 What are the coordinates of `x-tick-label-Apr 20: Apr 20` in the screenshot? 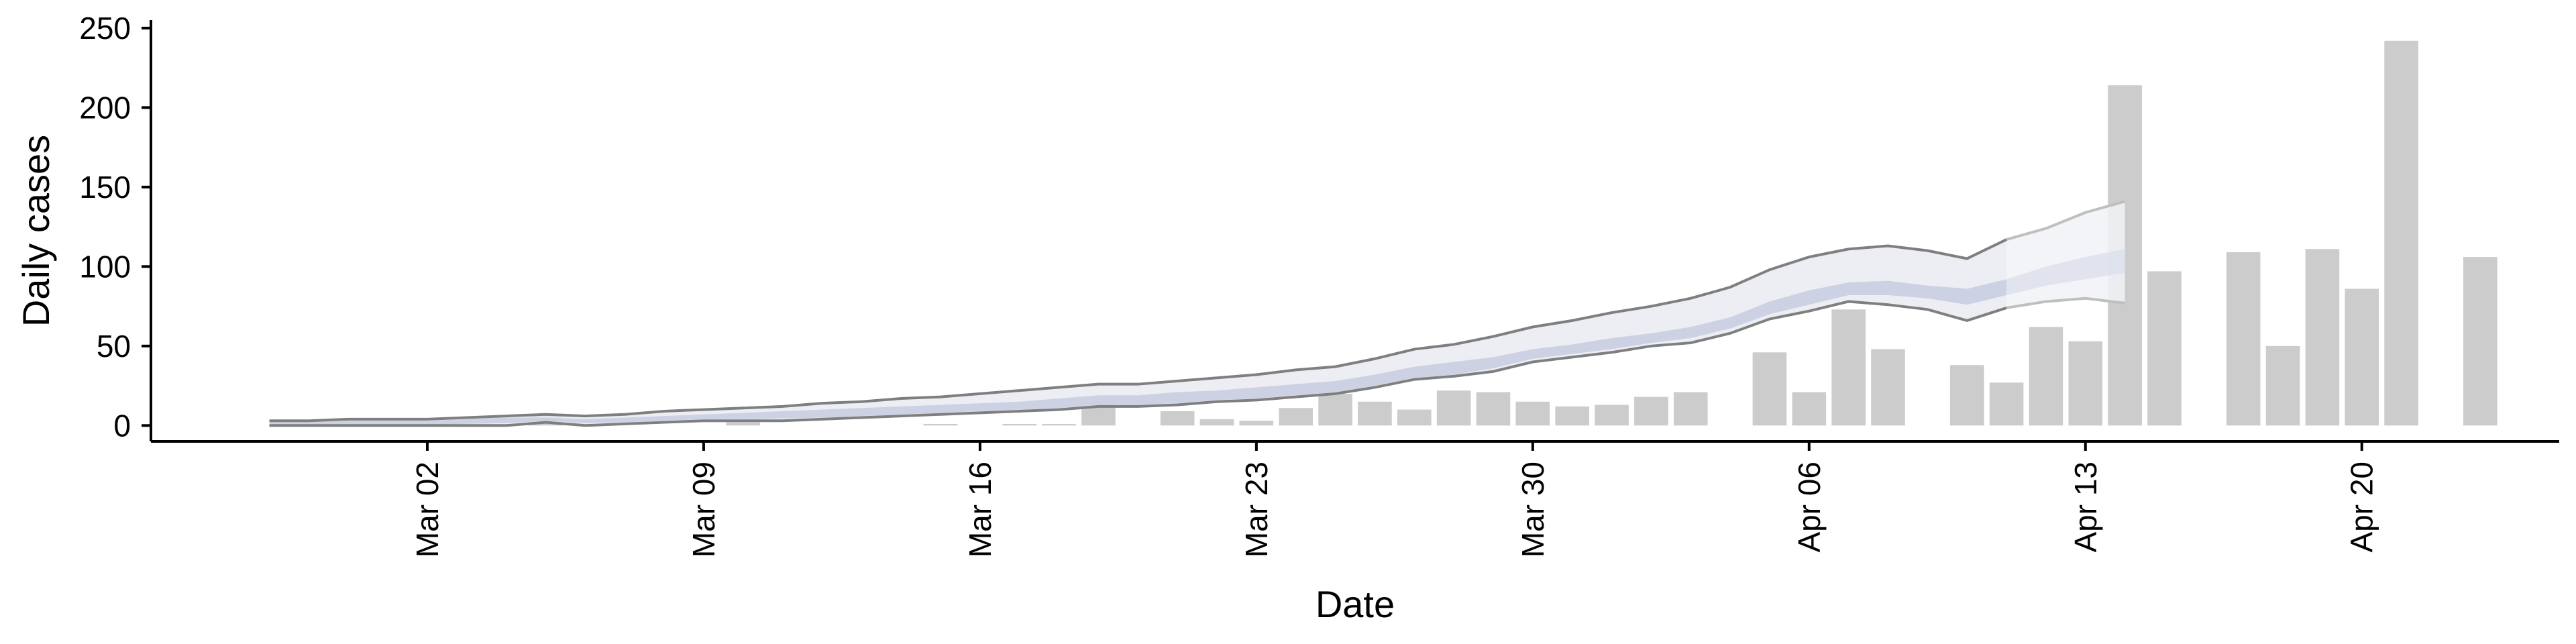 It's located at (2362, 507).